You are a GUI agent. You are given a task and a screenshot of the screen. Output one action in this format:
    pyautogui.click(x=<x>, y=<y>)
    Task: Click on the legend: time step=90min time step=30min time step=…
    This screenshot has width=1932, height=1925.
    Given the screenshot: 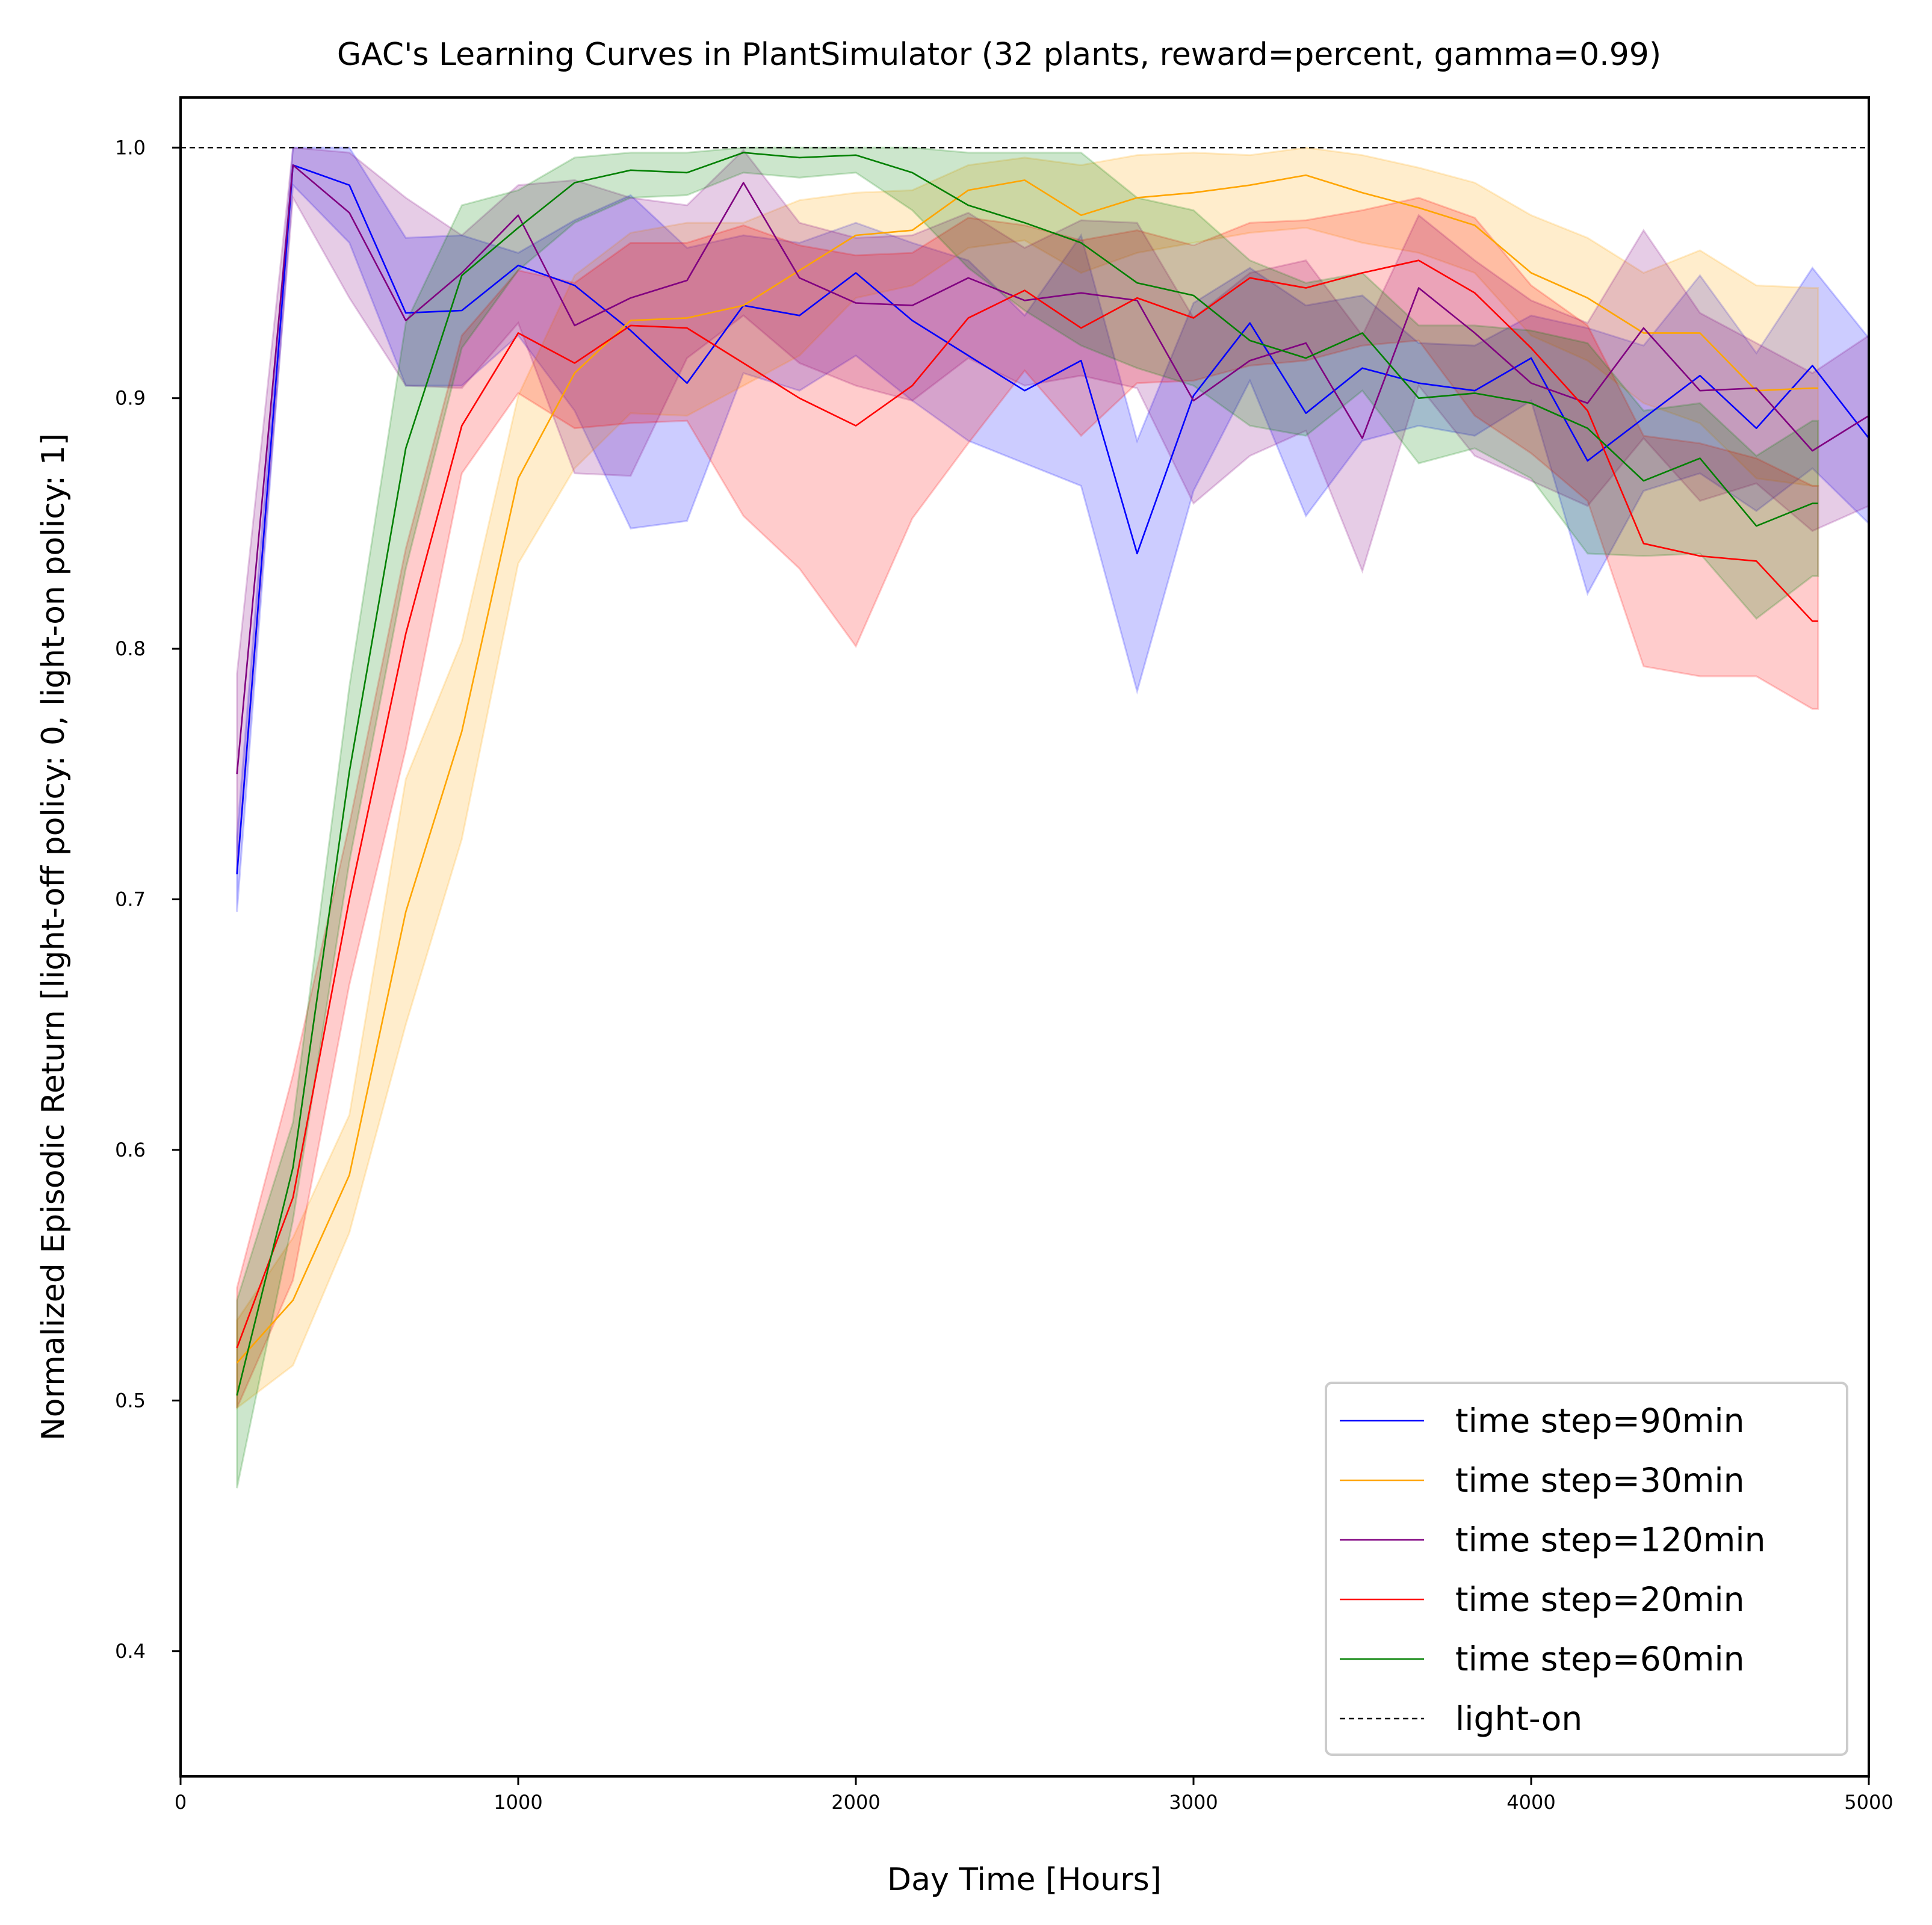 What is the action you would take?
    pyautogui.click(x=1587, y=1569)
    